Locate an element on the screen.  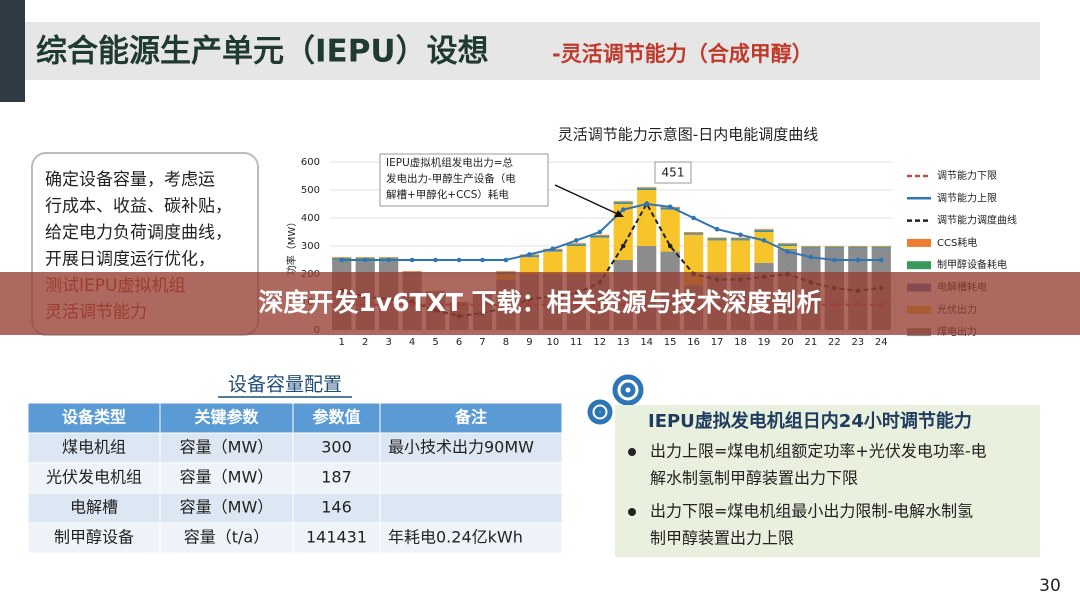
note-line: 行成本、收益、碳补贴， is located at coordinates (138, 207).